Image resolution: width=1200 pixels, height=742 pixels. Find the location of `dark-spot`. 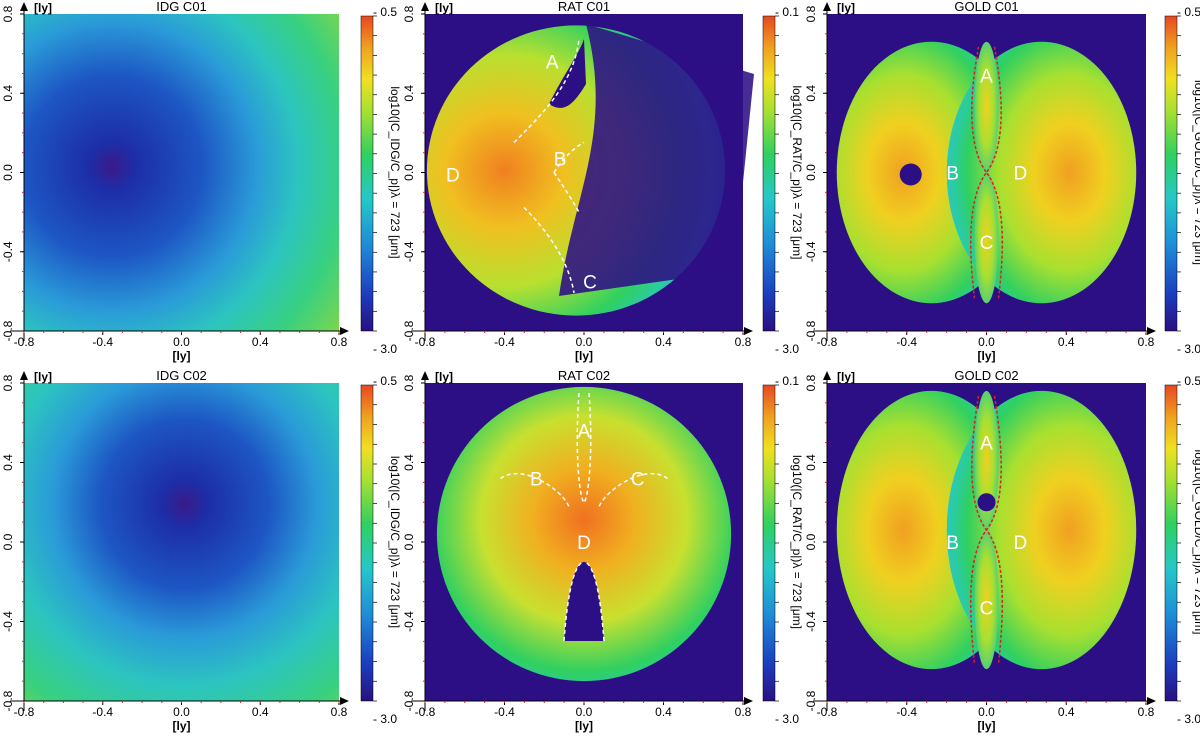

dark-spot is located at coordinates (910, 174).